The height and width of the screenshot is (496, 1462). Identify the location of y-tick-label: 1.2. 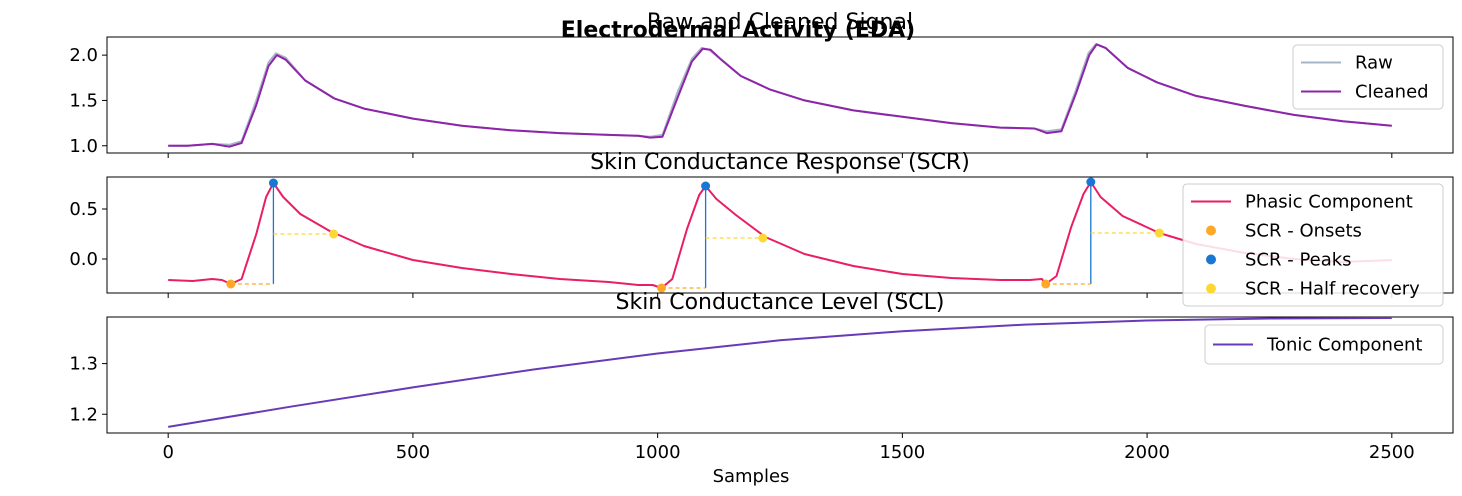
(83, 414).